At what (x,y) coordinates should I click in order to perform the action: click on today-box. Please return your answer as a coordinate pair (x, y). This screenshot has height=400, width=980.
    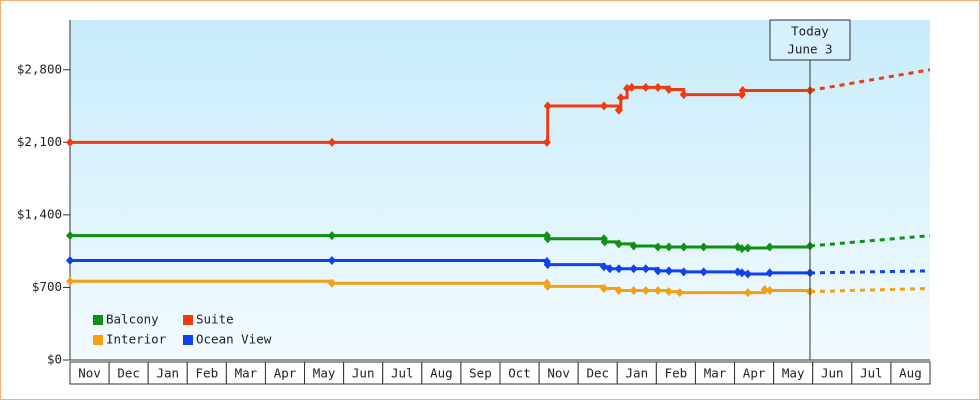
    Looking at the image, I should click on (810, 40).